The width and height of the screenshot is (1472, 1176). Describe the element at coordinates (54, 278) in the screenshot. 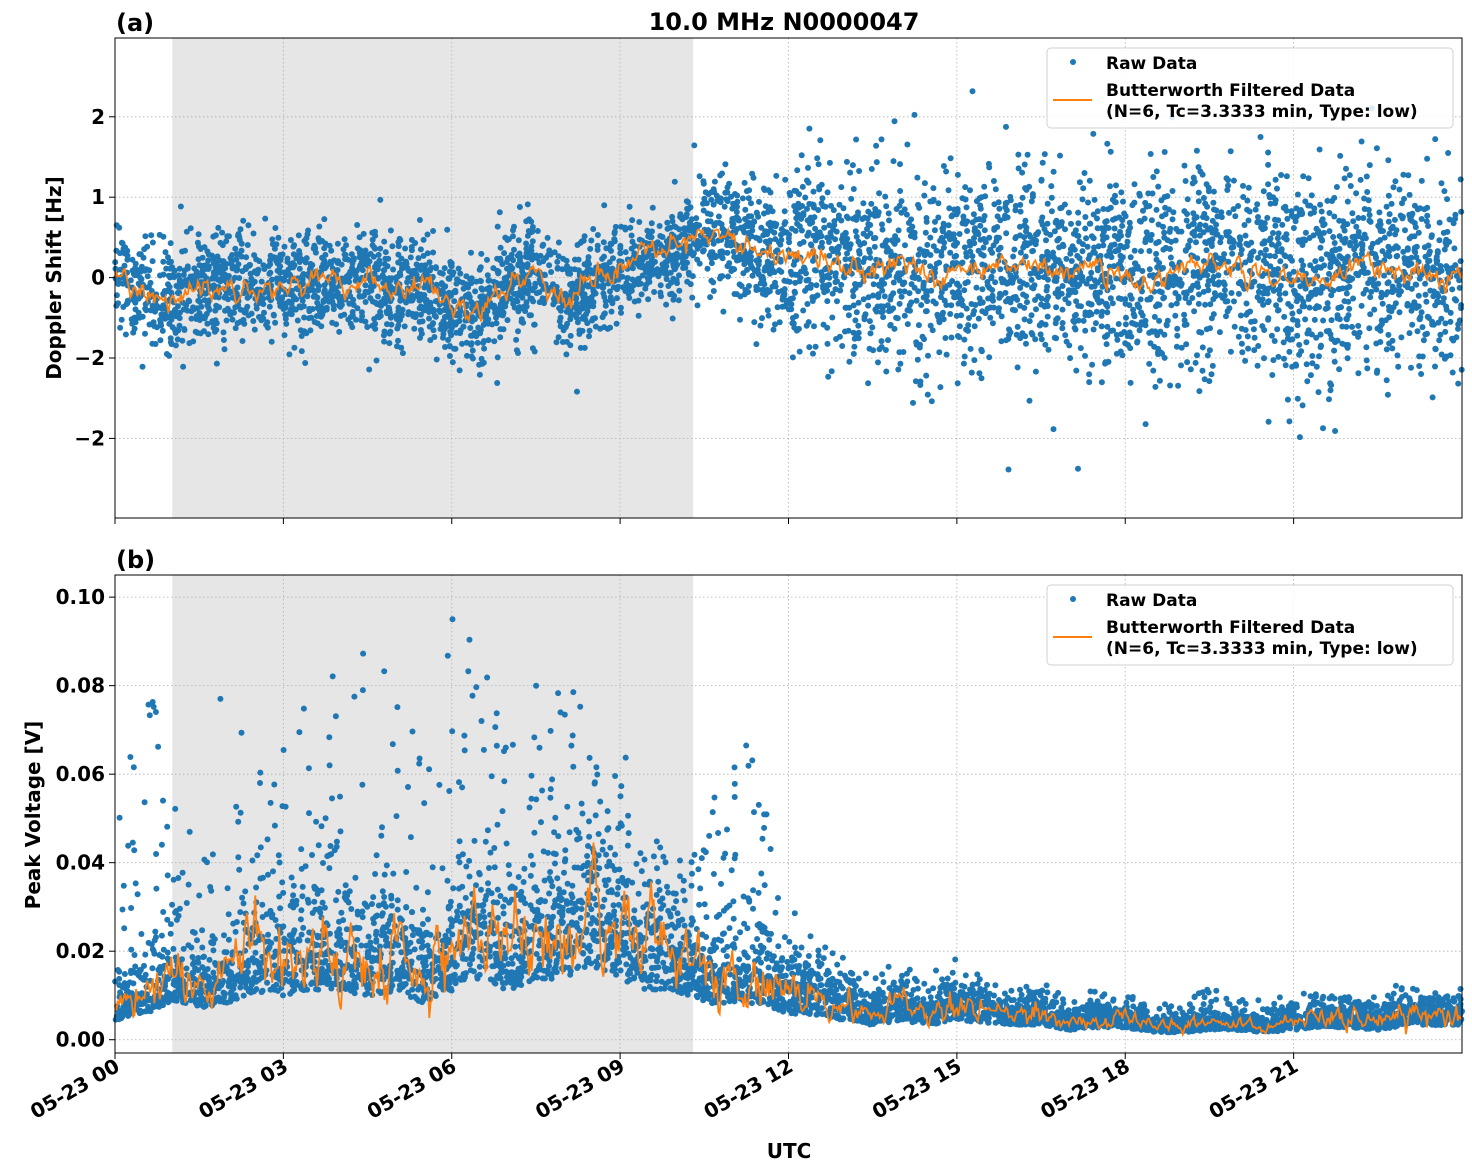

I see `y-axis-label-a: Doppler Shift [Hz]` at that location.